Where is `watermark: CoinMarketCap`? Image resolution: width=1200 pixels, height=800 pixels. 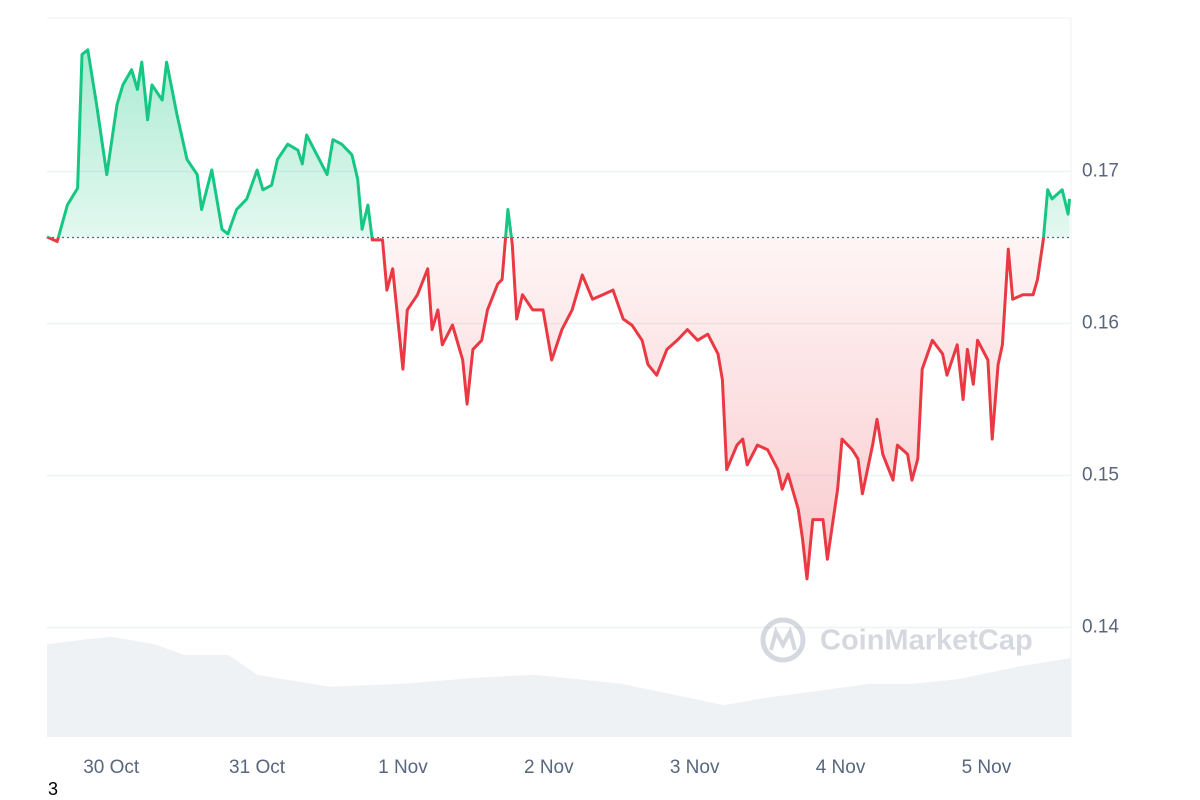
watermark: CoinMarketCap is located at coordinates (896, 640).